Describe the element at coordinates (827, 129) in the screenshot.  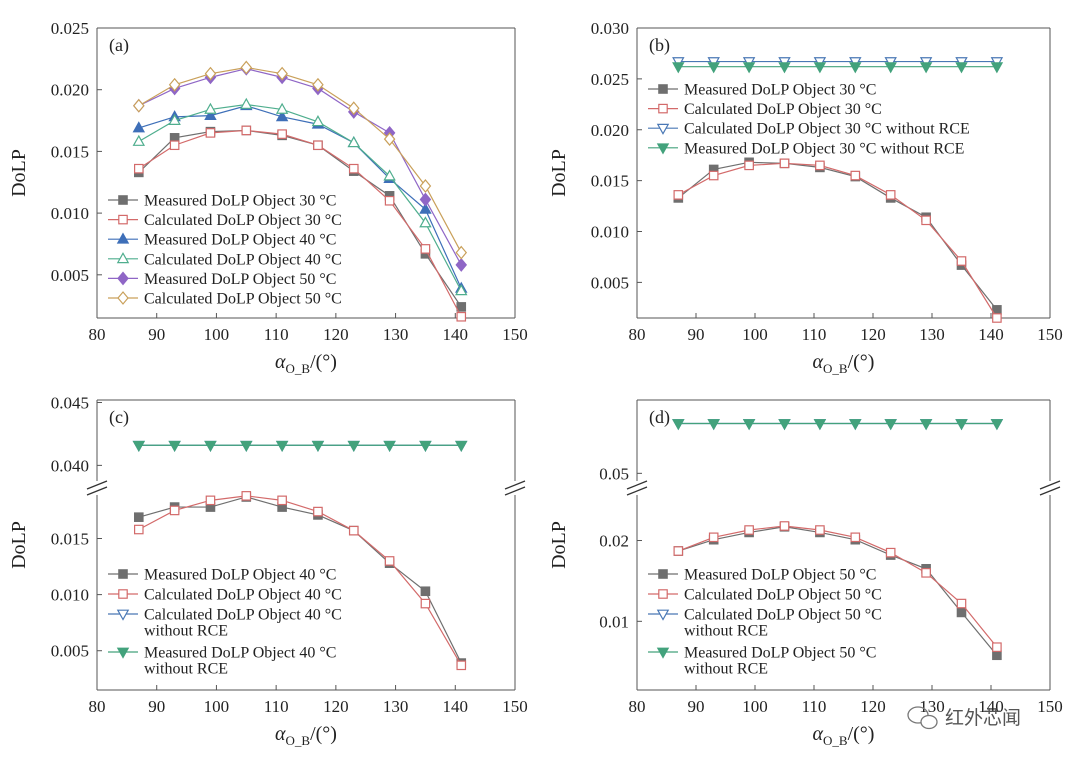
I see `legend-label: Calculated DoLP Object 30 °C without RCE` at that location.